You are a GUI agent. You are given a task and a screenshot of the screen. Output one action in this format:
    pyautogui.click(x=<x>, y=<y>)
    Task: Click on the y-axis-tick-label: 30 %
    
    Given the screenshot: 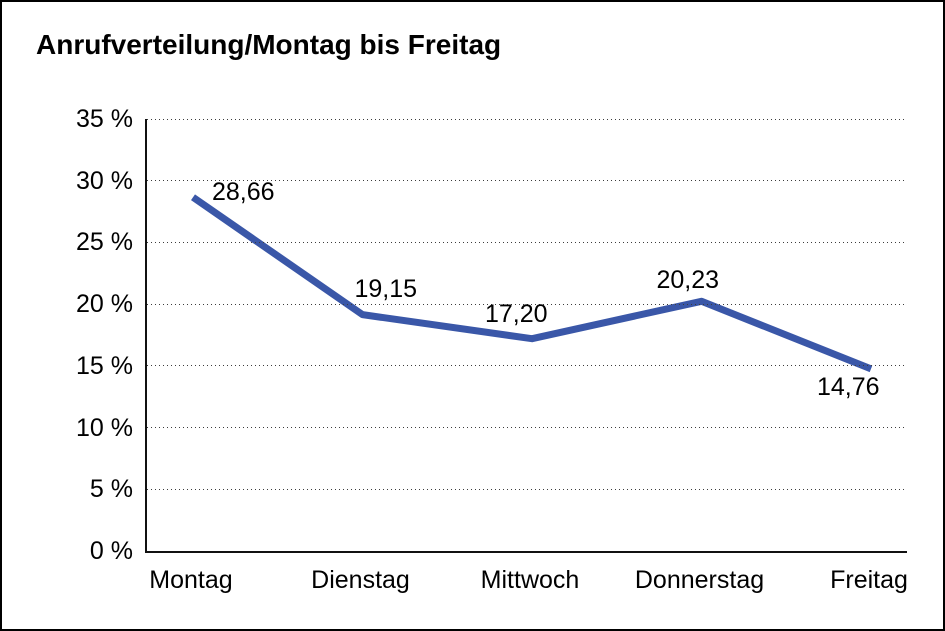 What is the action you would take?
    pyautogui.click(x=104, y=180)
    